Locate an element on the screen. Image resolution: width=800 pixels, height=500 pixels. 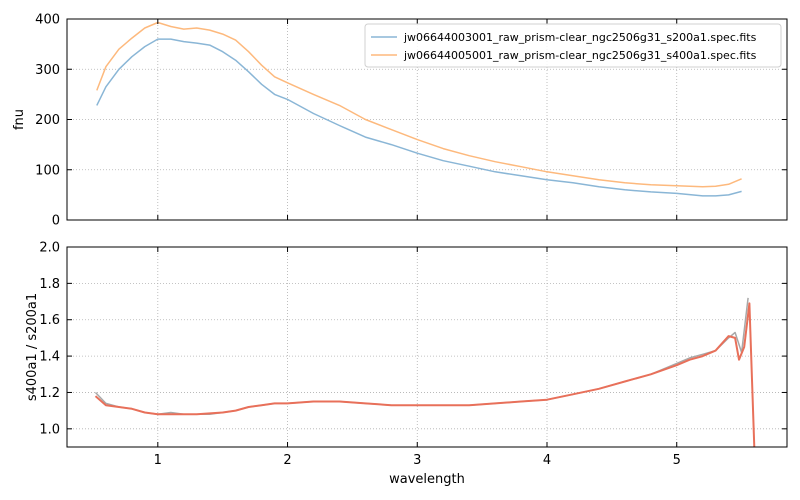
y-tick-label: 2.0 is located at coordinates (49, 248).